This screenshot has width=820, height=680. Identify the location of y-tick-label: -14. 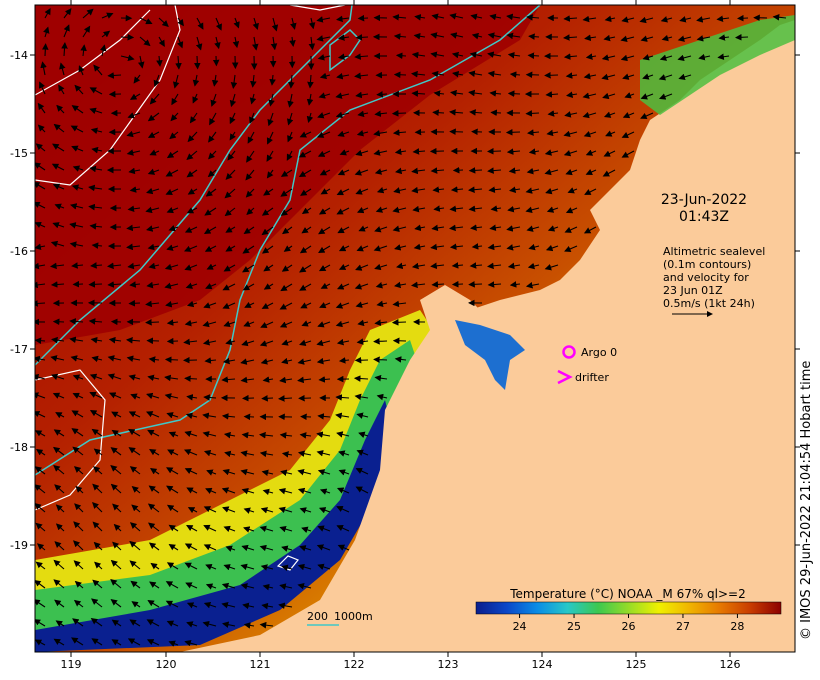
(19, 55).